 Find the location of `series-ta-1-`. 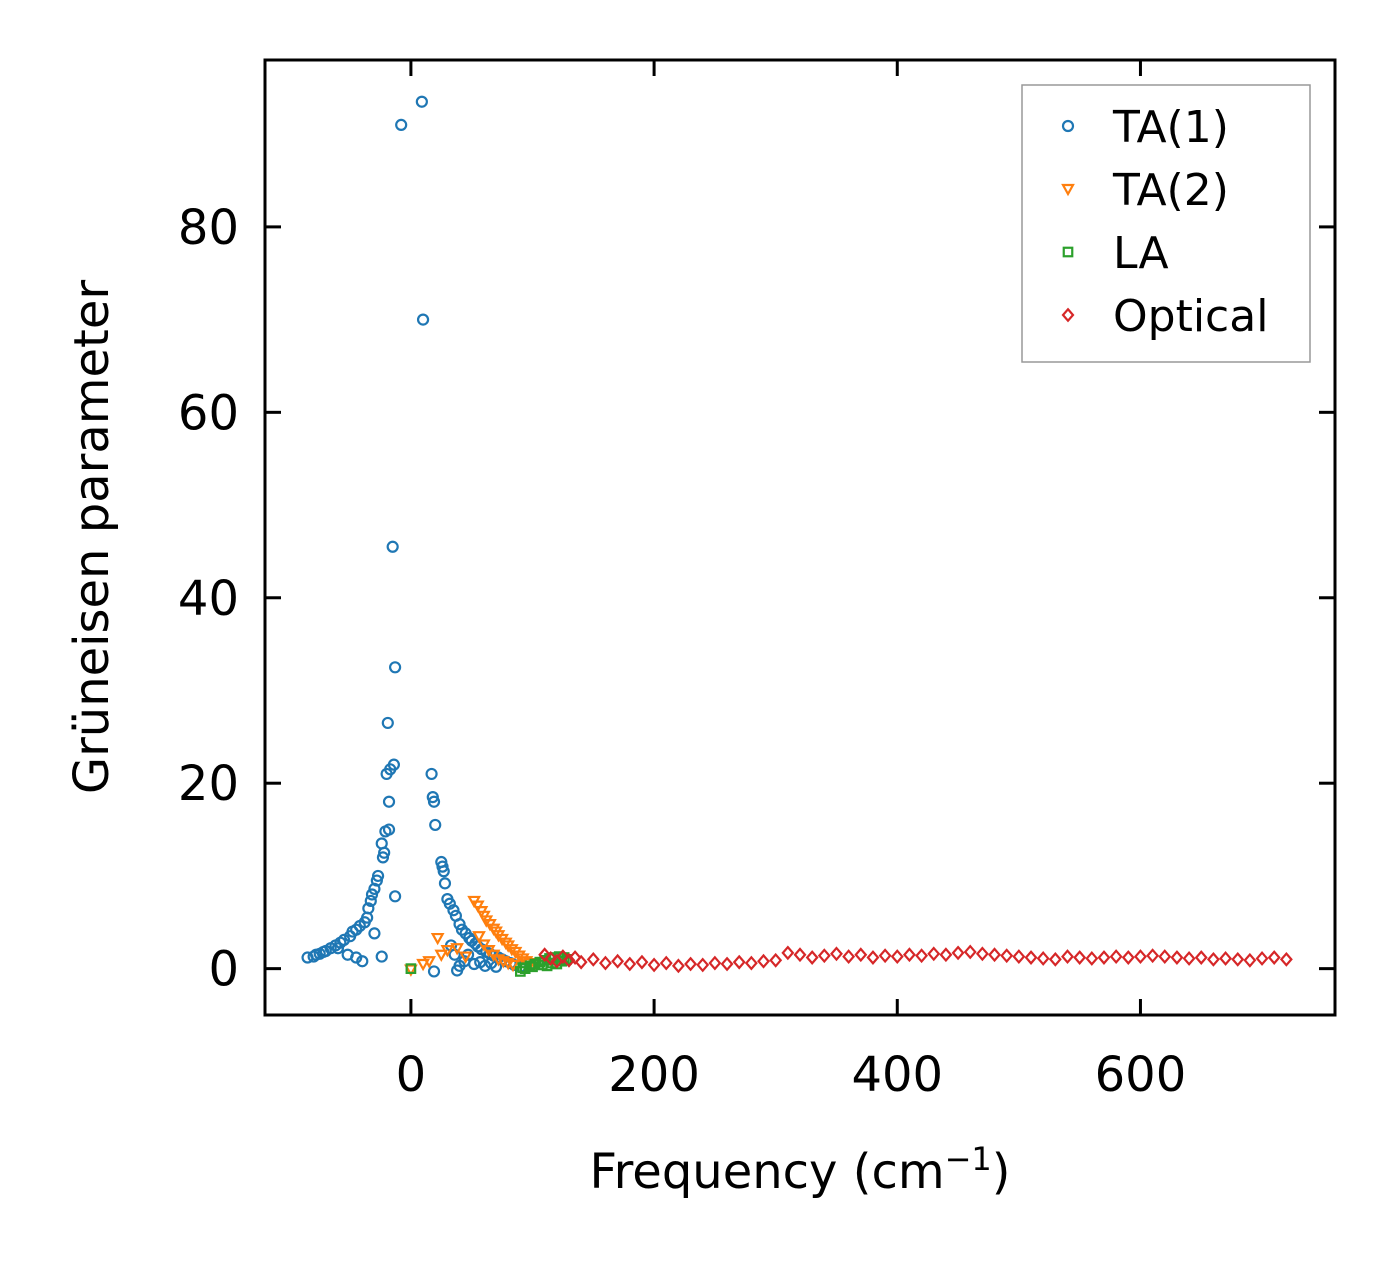

series-ta-1- is located at coordinates (414, 536).